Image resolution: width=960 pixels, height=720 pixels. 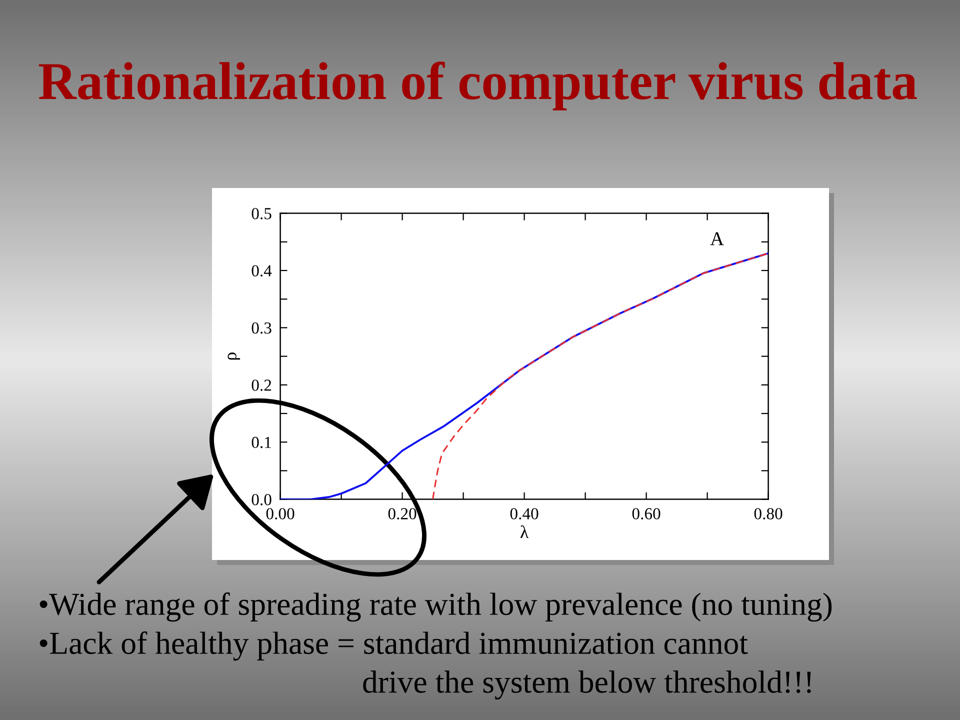 I want to click on text: drive the system below threshold!!!, so click(x=587, y=685).